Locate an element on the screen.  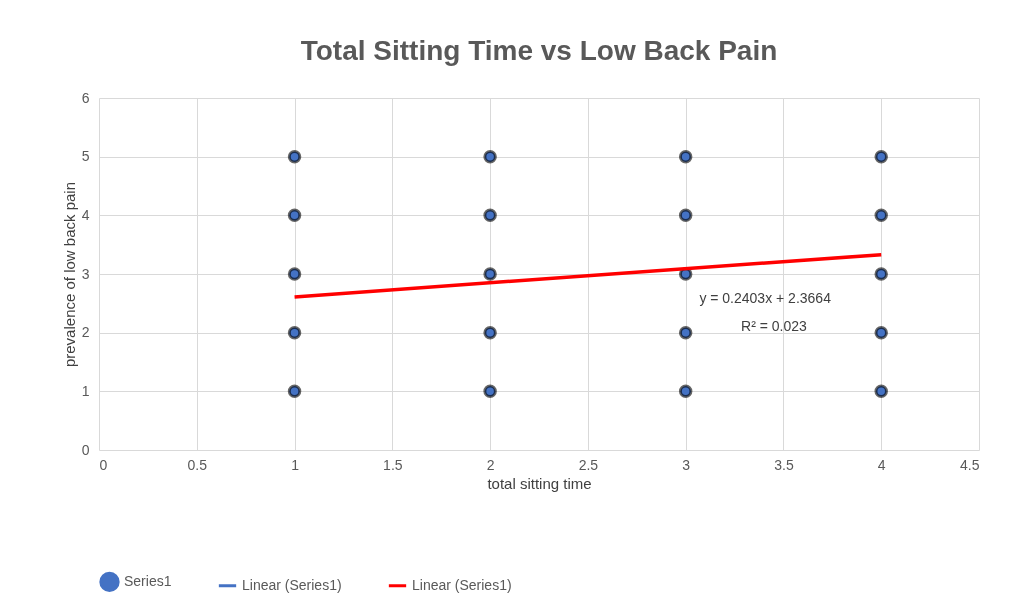
y-tick-label: 4 is located at coordinates (85, 214).